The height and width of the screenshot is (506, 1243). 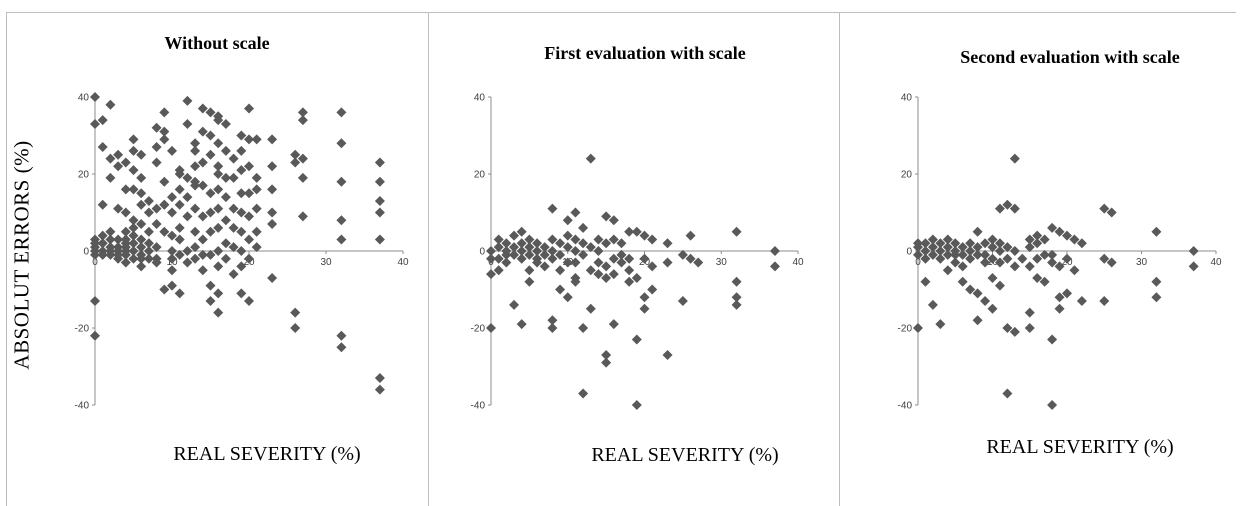 I want to click on x-tick-label: 0, so click(x=918, y=262).